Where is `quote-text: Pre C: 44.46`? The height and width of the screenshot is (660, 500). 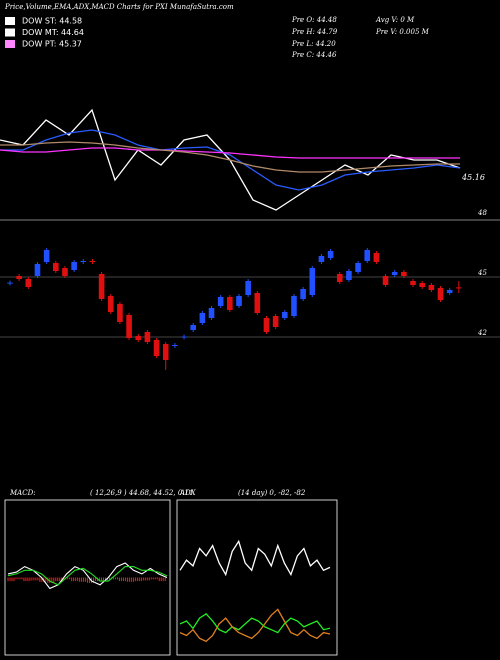
quote-text: Pre C: 44.46 is located at coordinates (314, 55).